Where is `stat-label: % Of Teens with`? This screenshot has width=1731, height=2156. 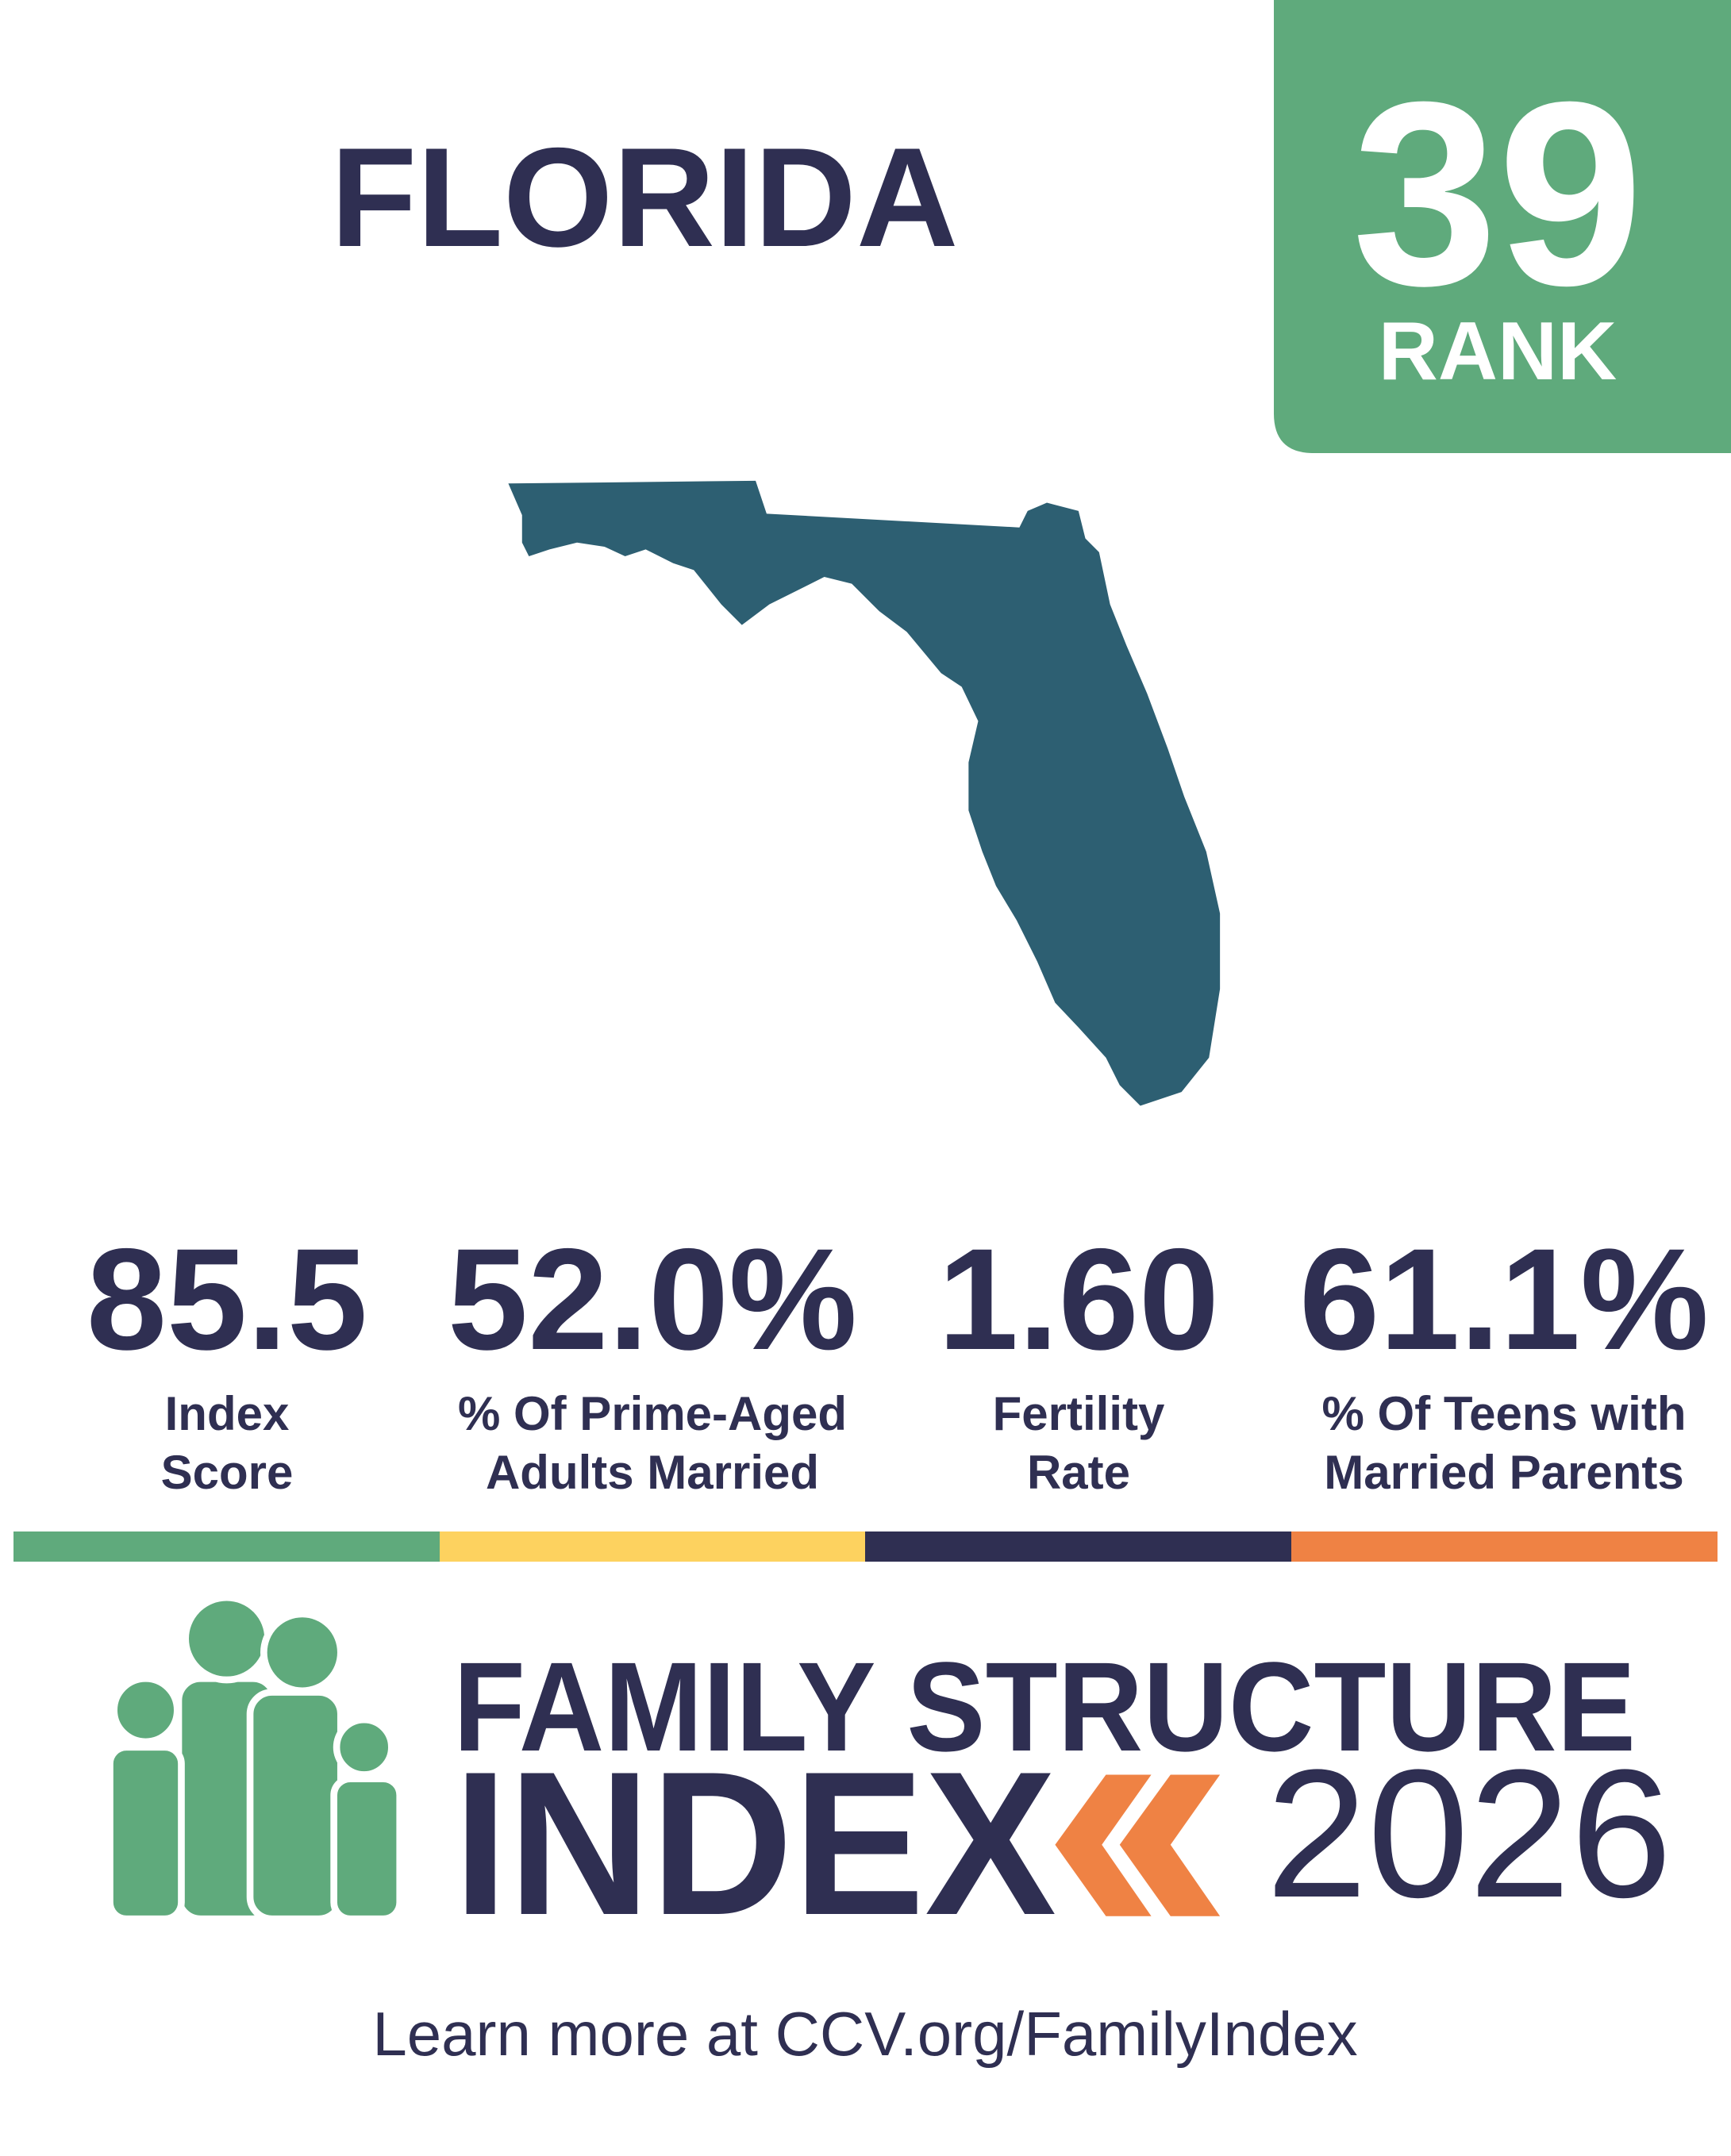 stat-label: % Of Teens with is located at coordinates (1504, 1413).